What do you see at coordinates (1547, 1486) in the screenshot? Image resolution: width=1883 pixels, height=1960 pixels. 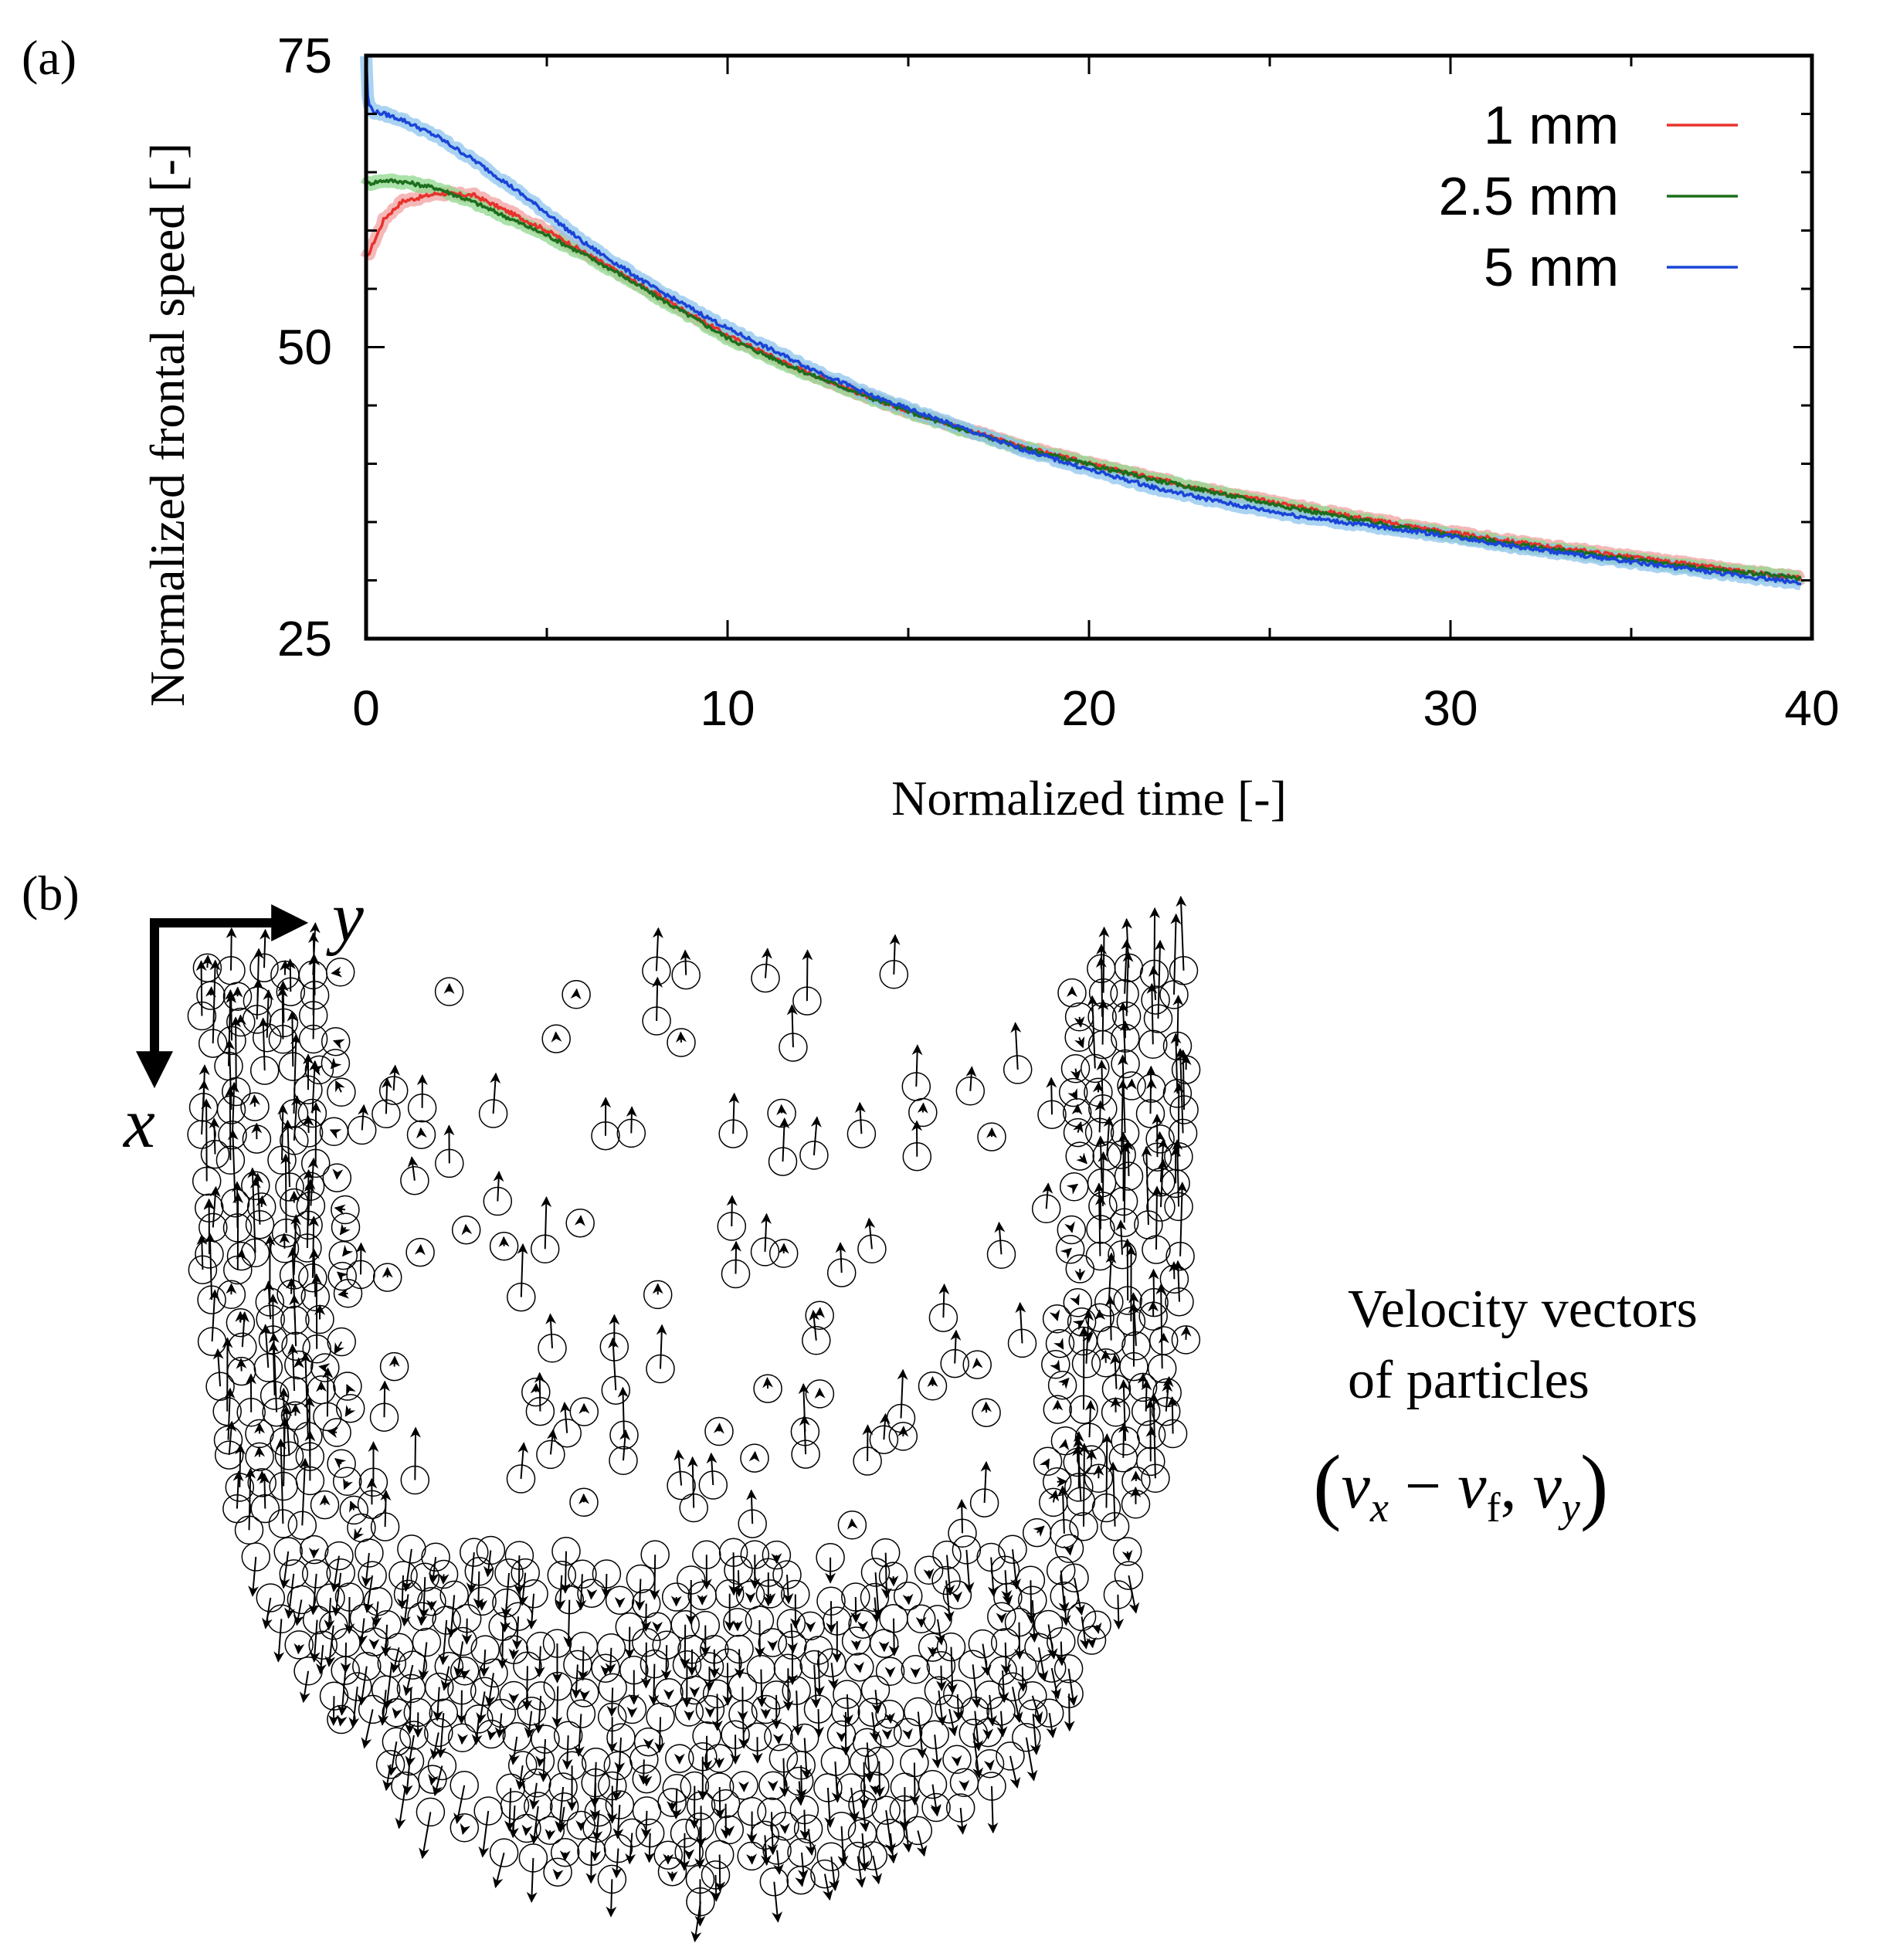 I see `formula-vy: v` at bounding box center [1547, 1486].